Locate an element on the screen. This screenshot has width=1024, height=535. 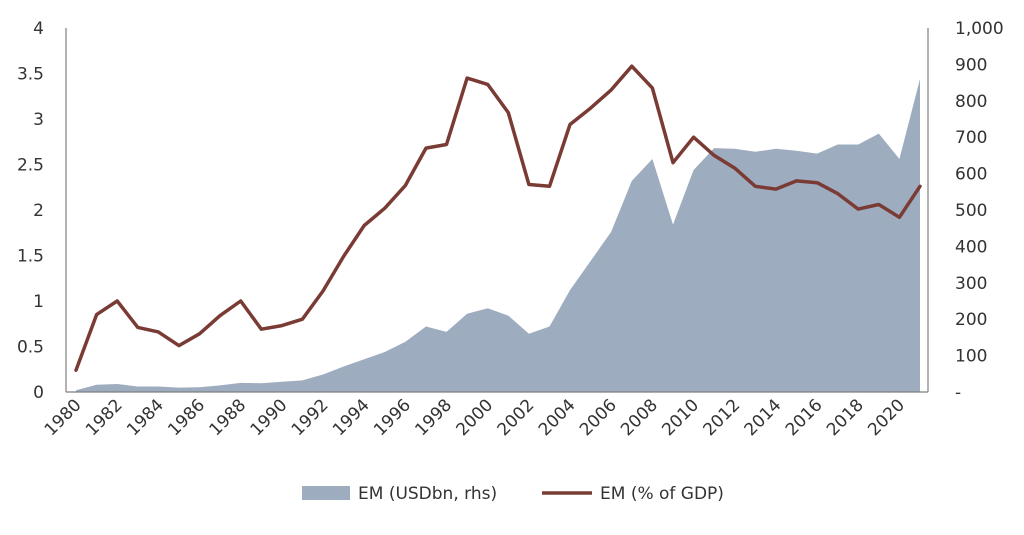
y-right-tick-label: 1,000 is located at coordinates (979, 29).